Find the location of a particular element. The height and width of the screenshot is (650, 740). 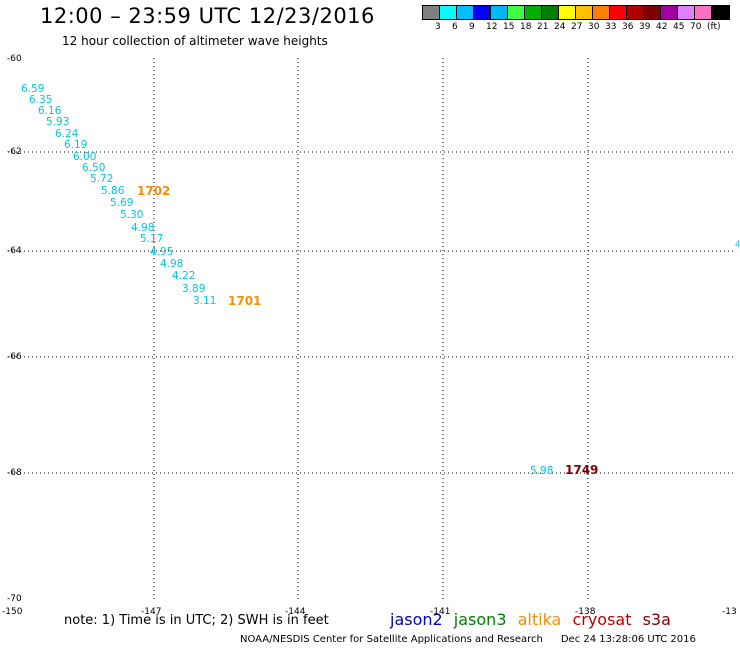

legend-label: 42 is located at coordinates (662, 27).